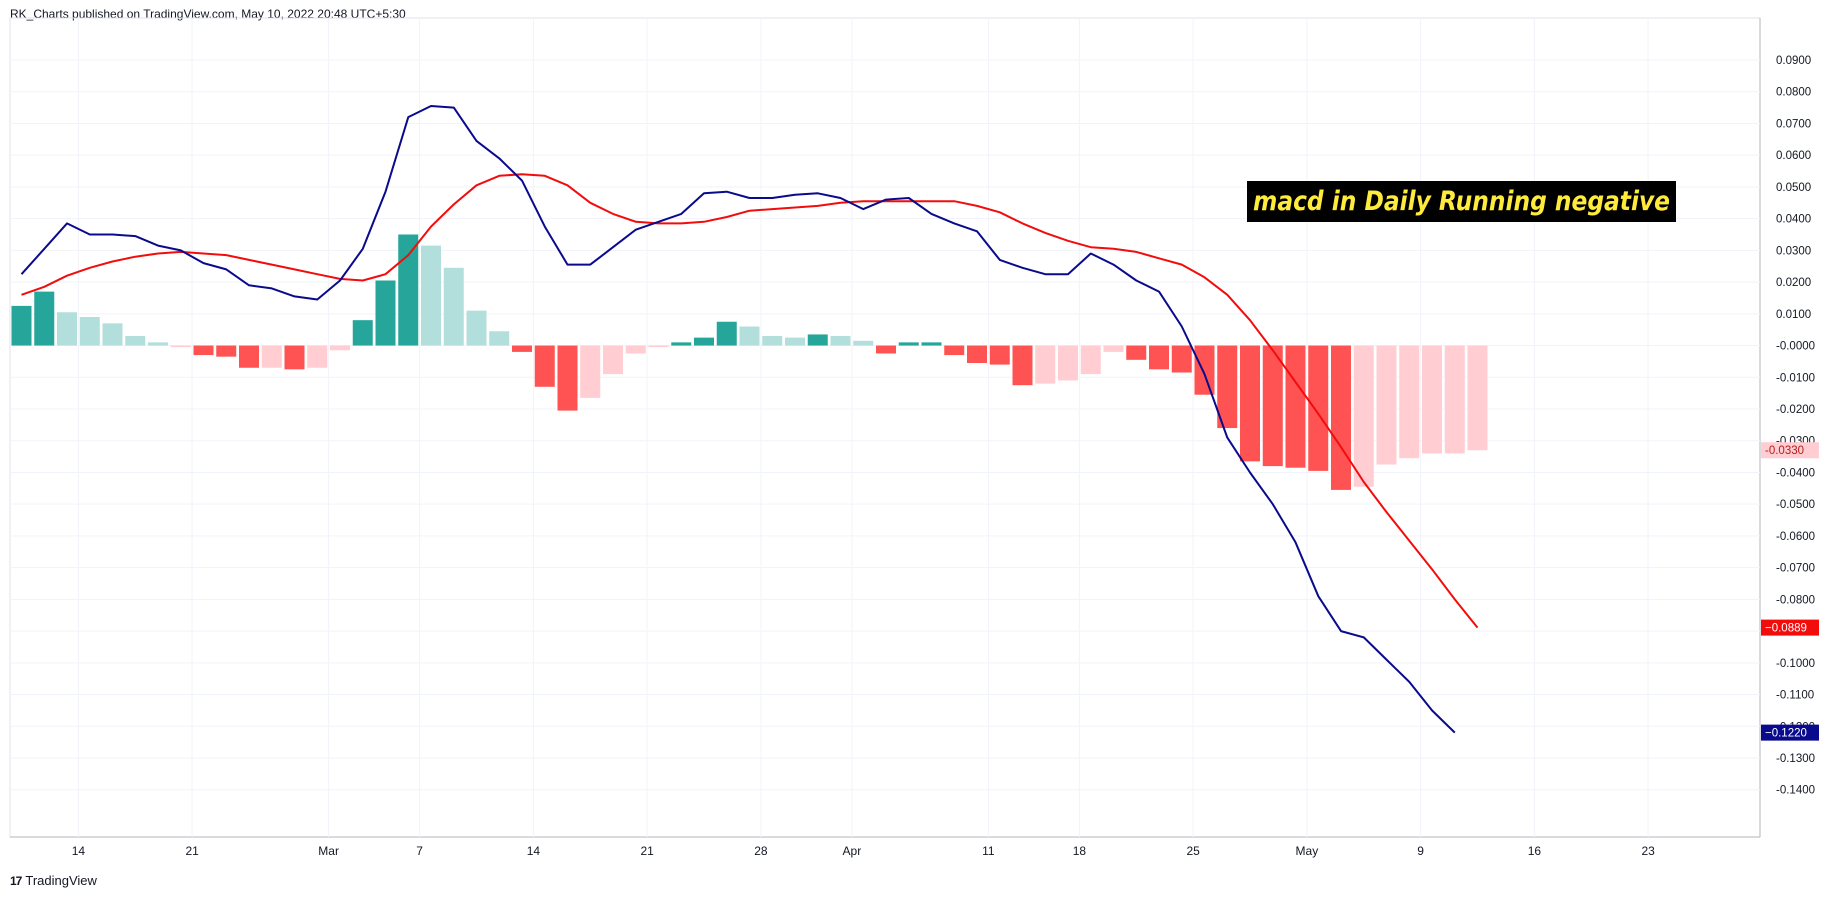  Describe the element at coordinates (1793, 93) in the screenshot. I see `y-tick-label: 0.0800` at that location.